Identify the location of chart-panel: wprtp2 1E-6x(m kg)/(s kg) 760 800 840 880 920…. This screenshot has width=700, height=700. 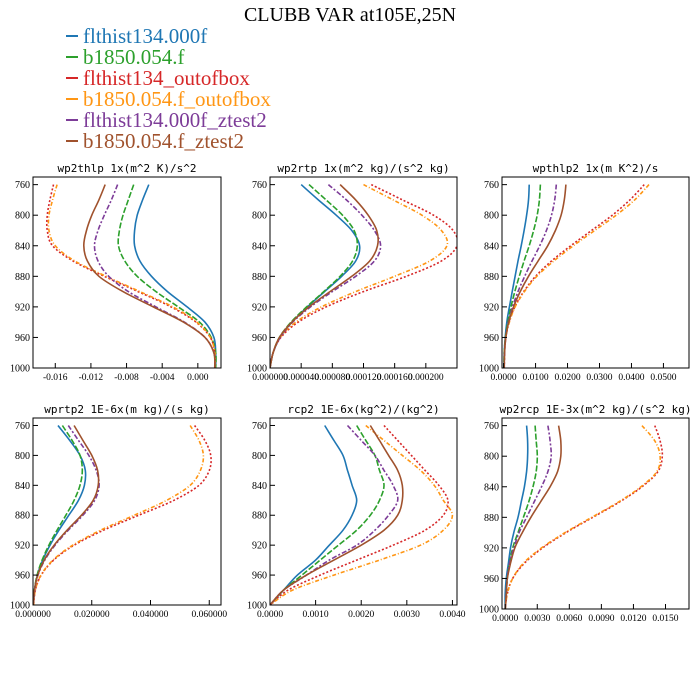
(118, 511).